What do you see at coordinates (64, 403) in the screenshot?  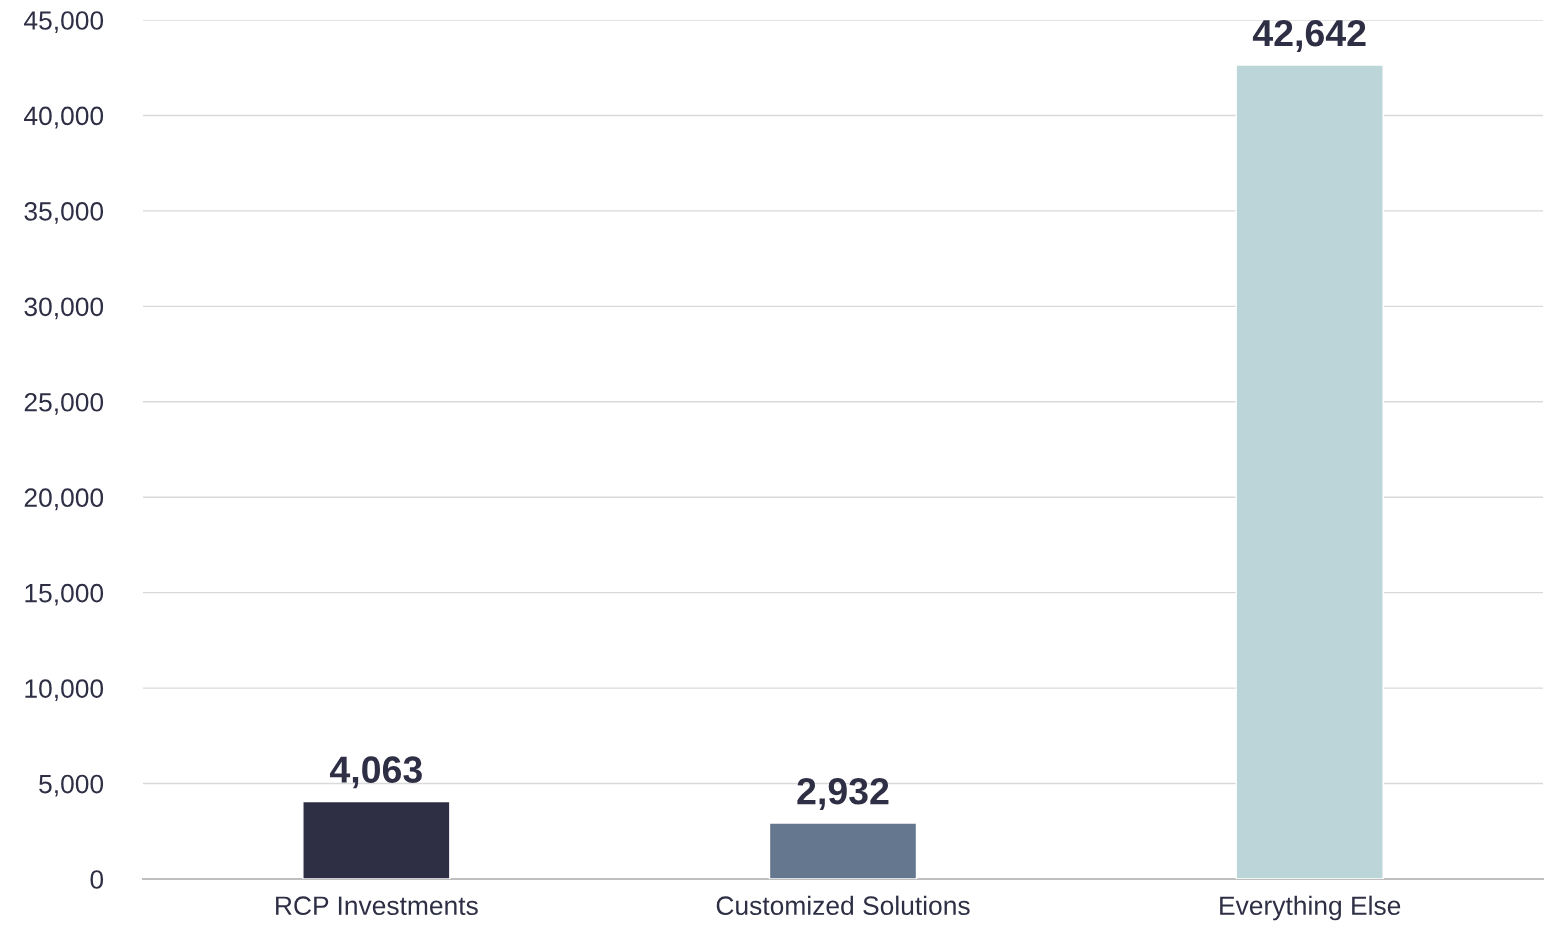 I see `y-tick-label: 25,000` at bounding box center [64, 403].